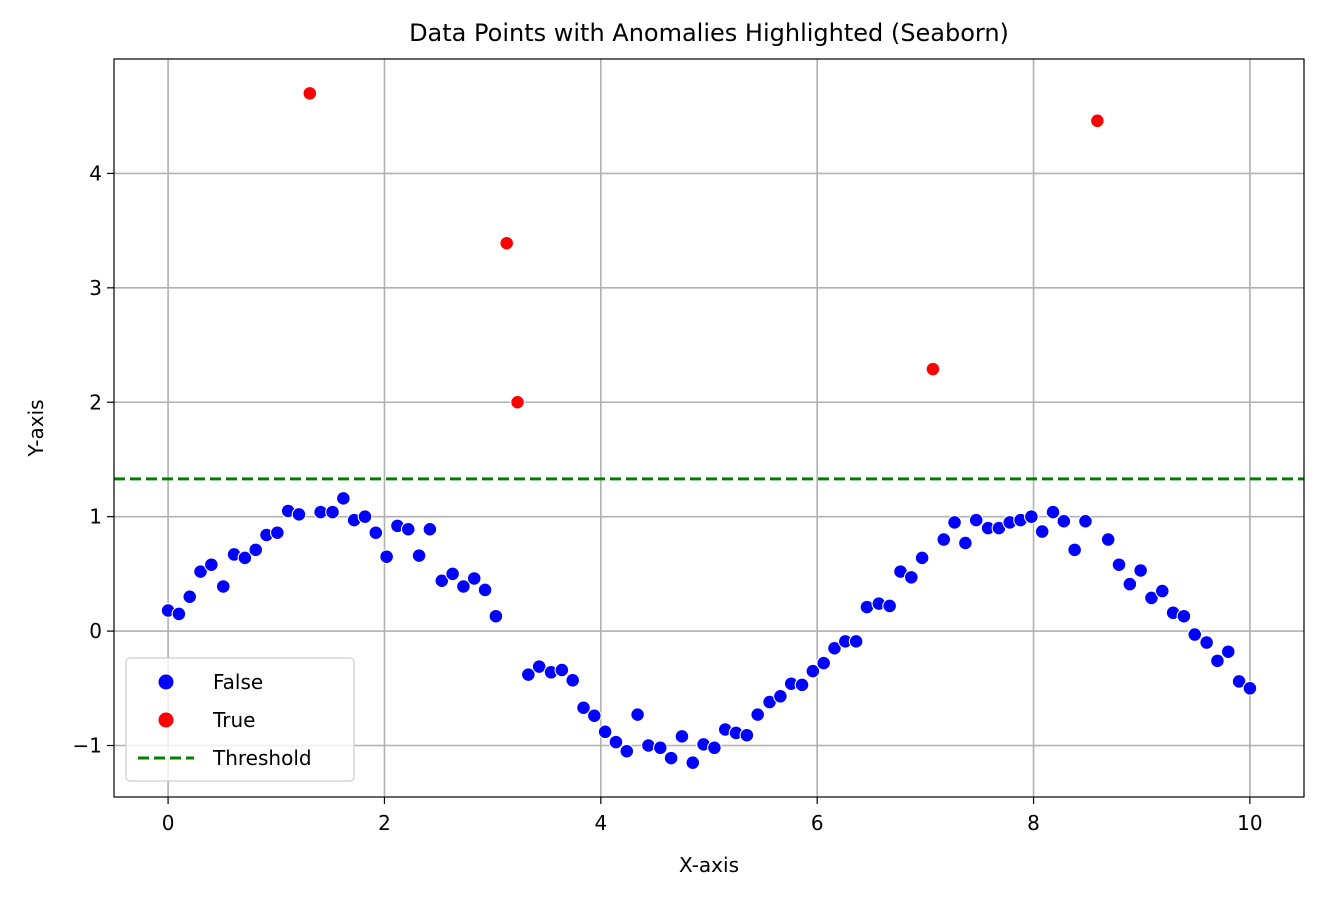 This screenshot has width=1323, height=898. I want to click on y-tick-label-4: 3, so click(95, 288).